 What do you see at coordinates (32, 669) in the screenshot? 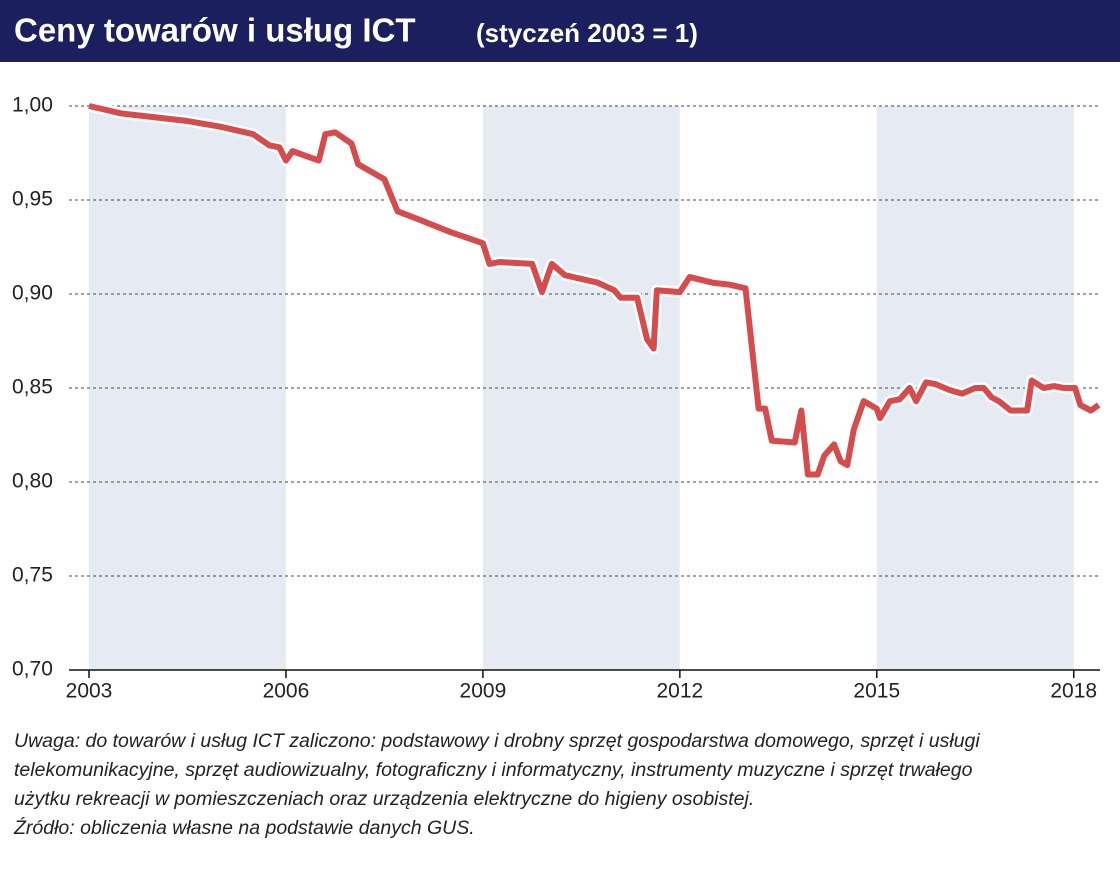
I see `y-tick-label: 0,70` at bounding box center [32, 669].